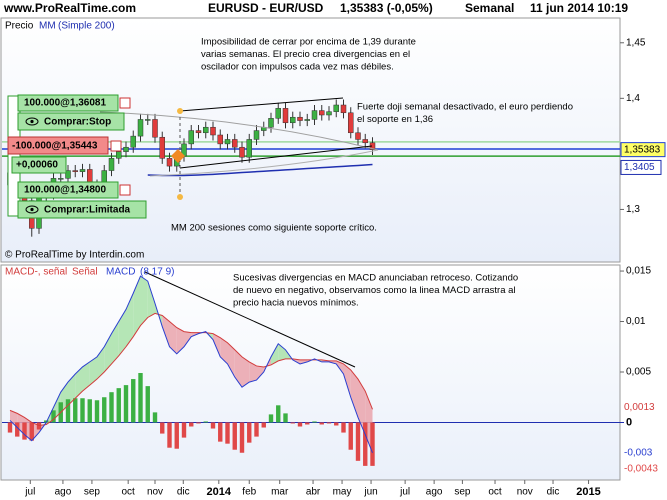 This screenshot has width=667, height=500. I want to click on y-tick-label: 0,015, so click(638, 271).